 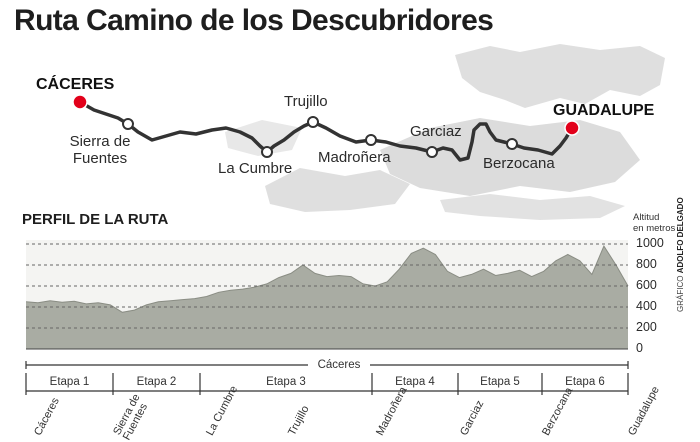 I want to click on bottom-trujillo: Trujillo, so click(x=299, y=420).